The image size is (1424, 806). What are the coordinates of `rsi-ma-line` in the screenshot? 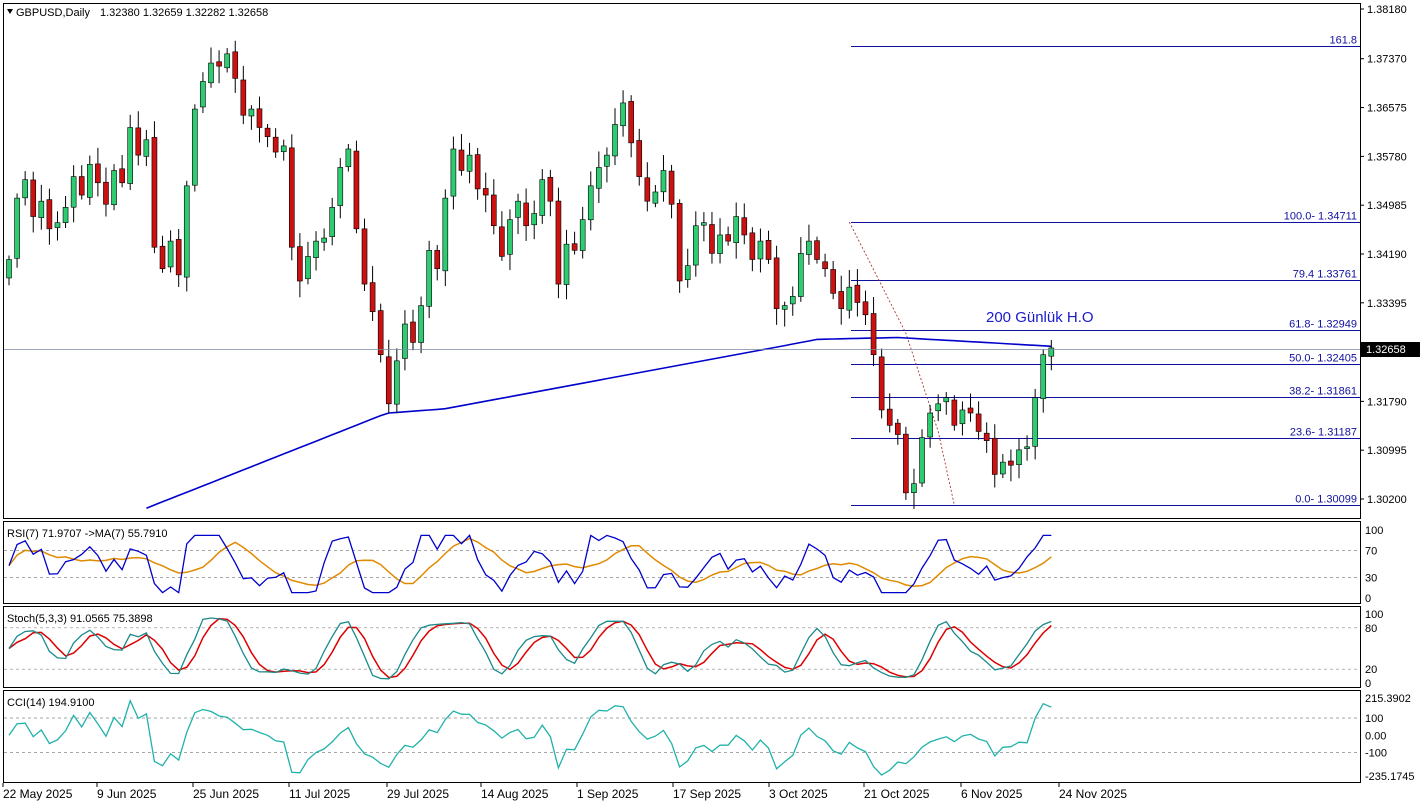 It's located at (530, 562).